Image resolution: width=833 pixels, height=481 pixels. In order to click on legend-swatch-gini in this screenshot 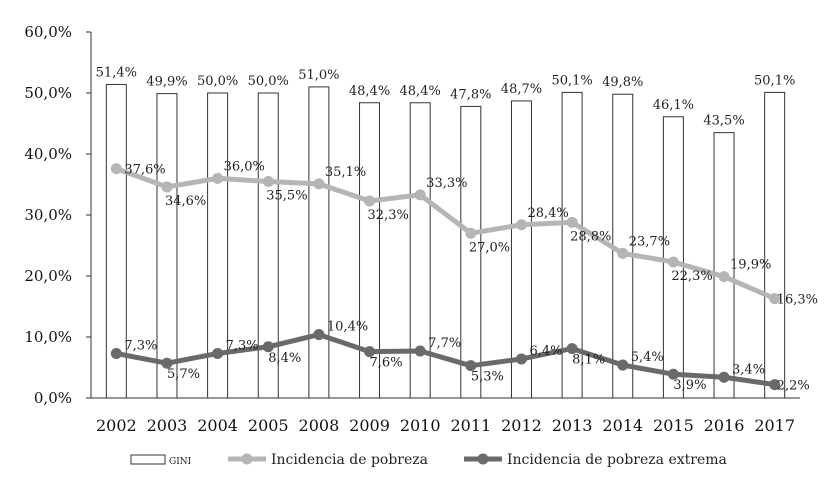, I will do `click(148, 459)`.